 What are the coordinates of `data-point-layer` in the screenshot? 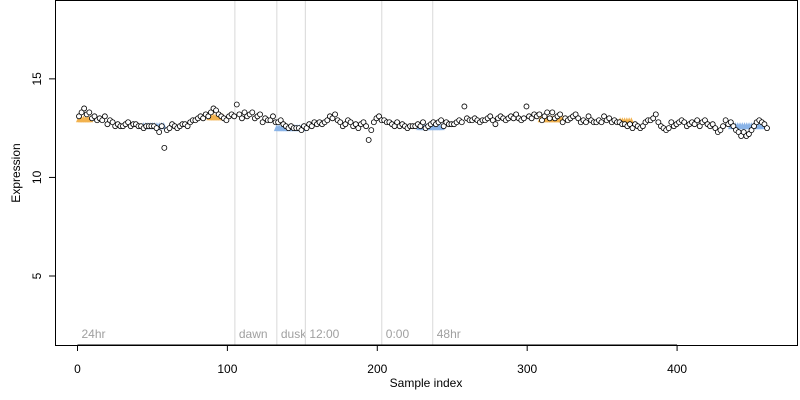 It's located at (423, 126).